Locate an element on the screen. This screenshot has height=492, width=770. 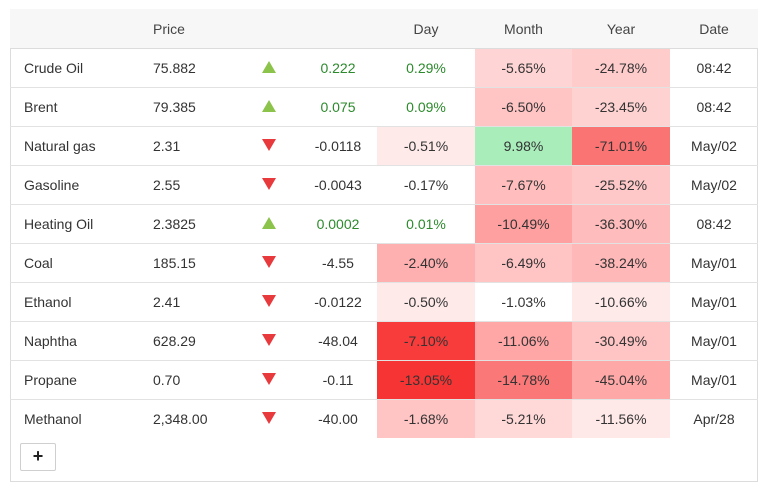
header-row: Price Day Month Year Date is located at coordinates (384, 29).